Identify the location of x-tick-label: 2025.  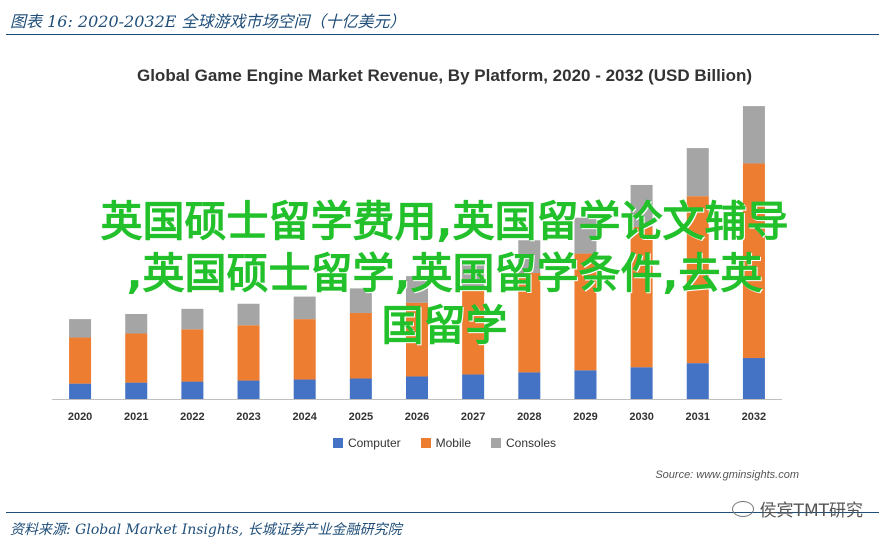
(361, 417).